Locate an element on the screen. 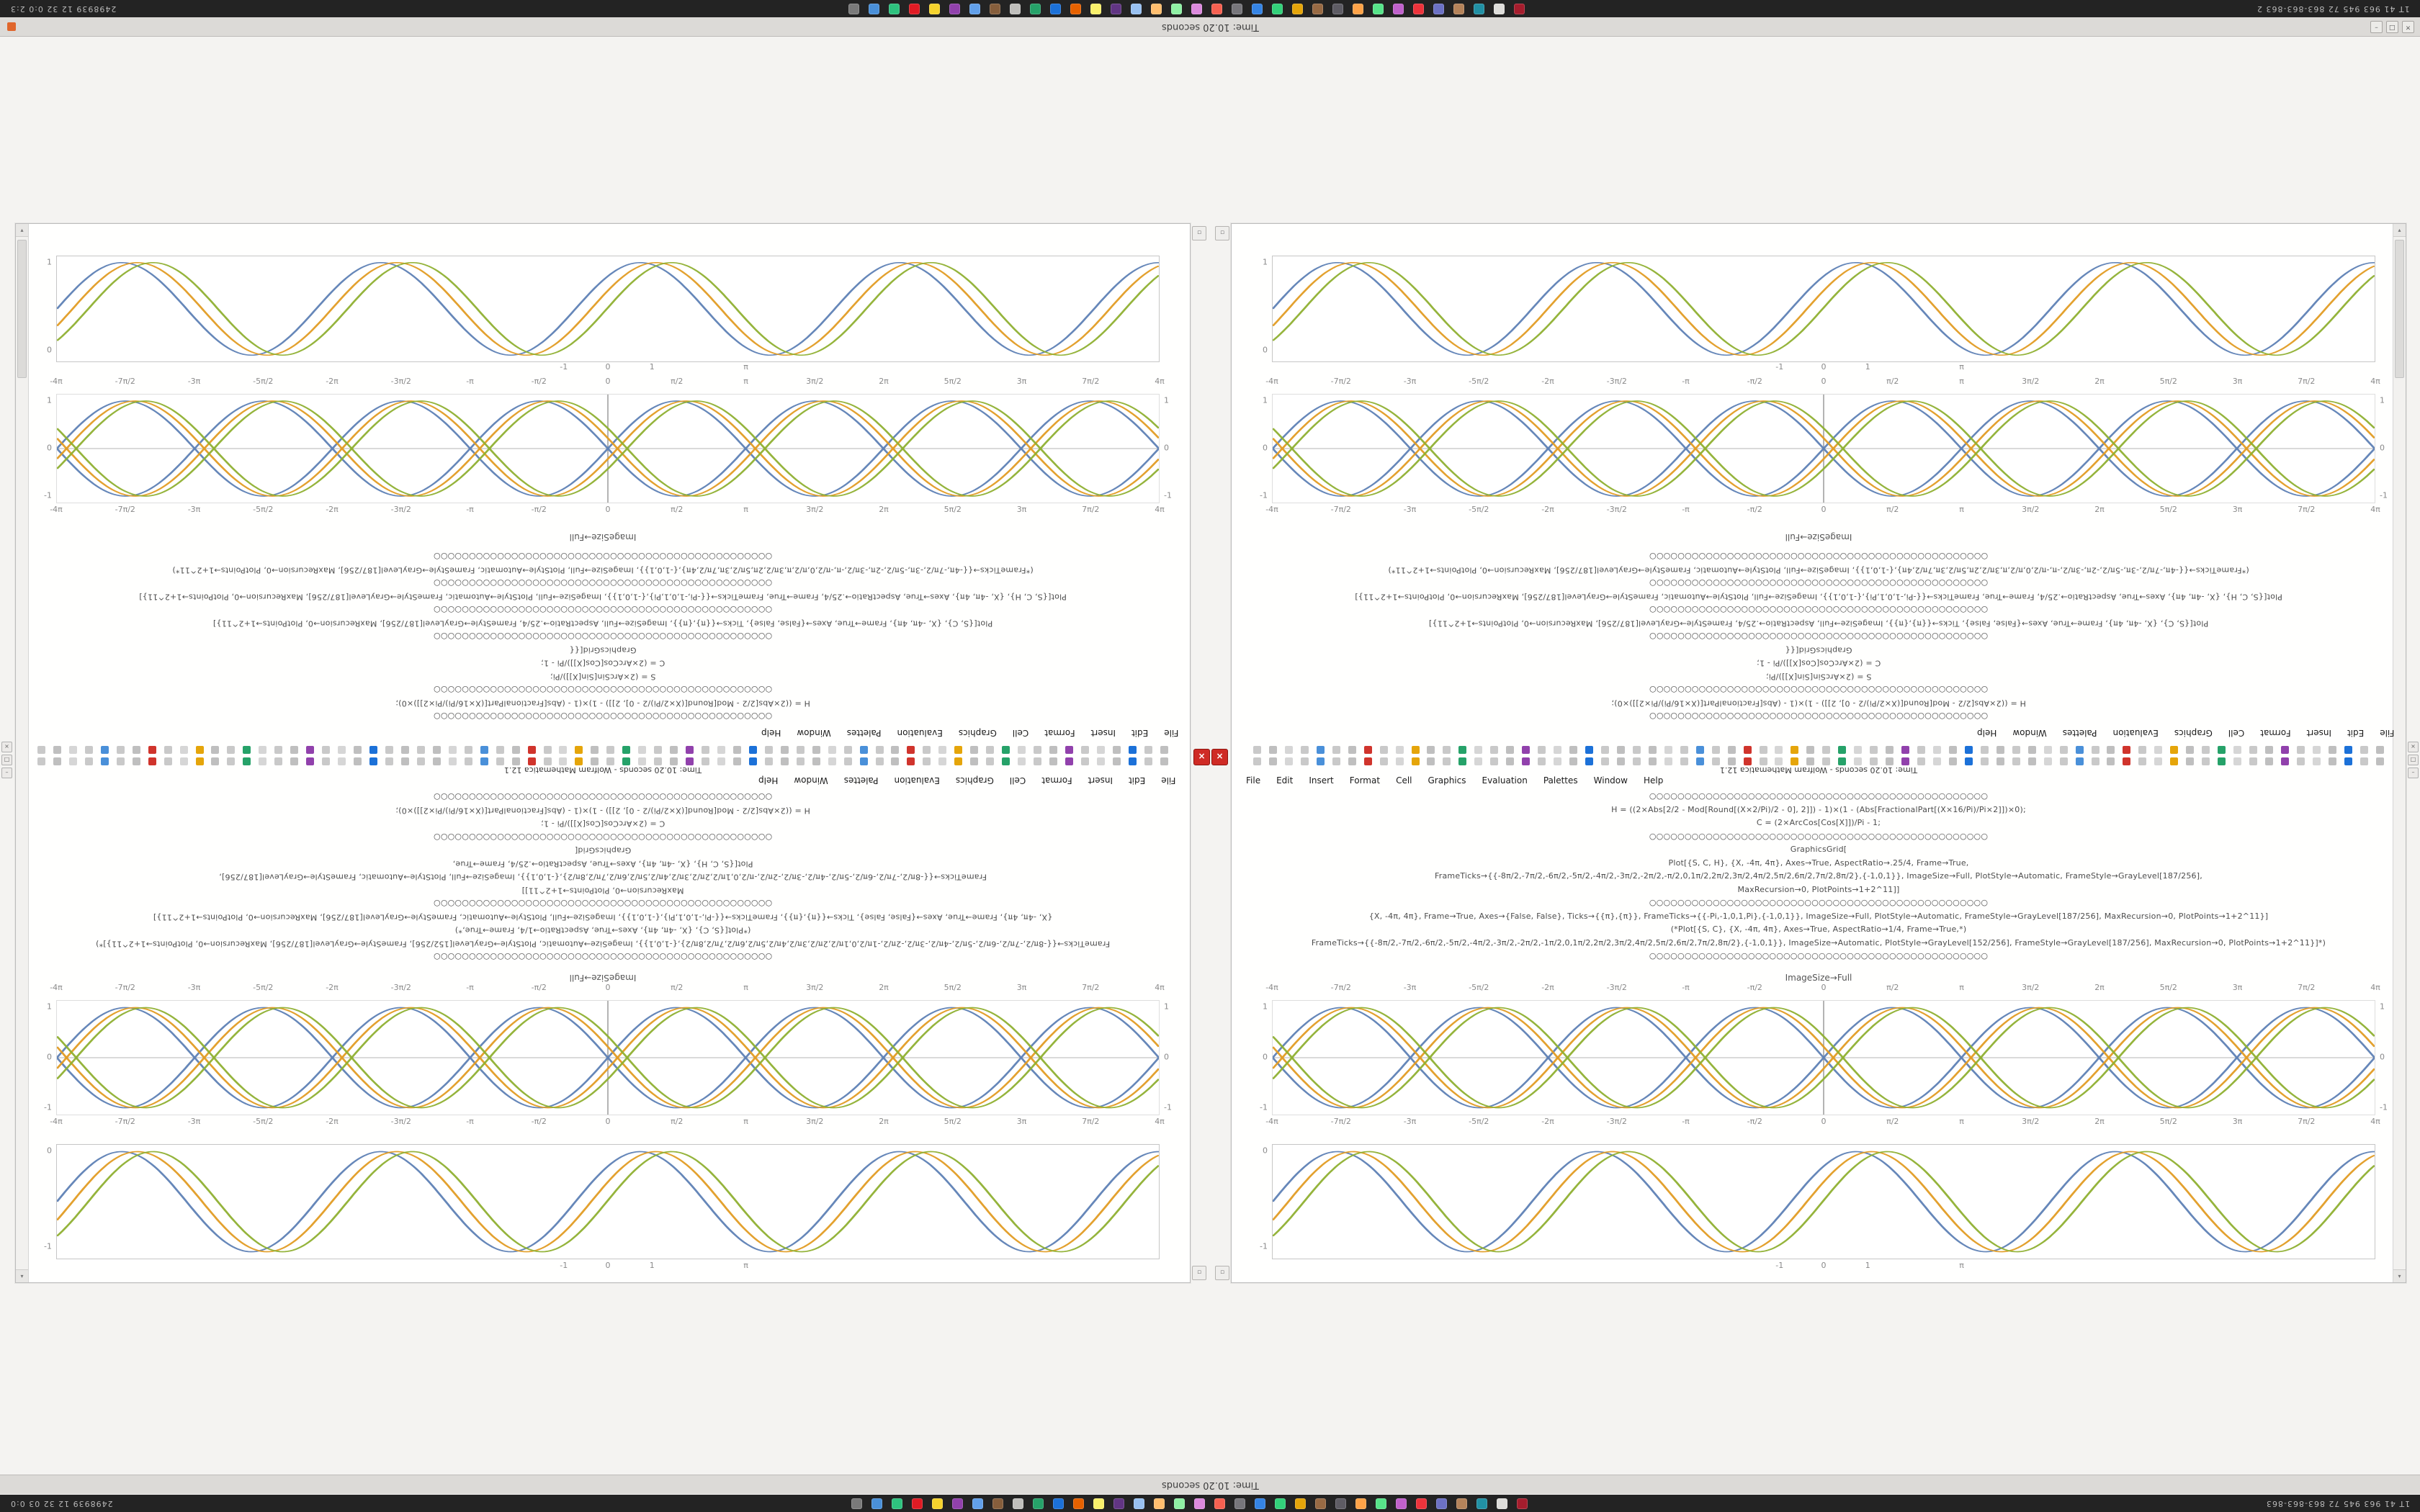  menu-item: Insert is located at coordinates (2318, 733).